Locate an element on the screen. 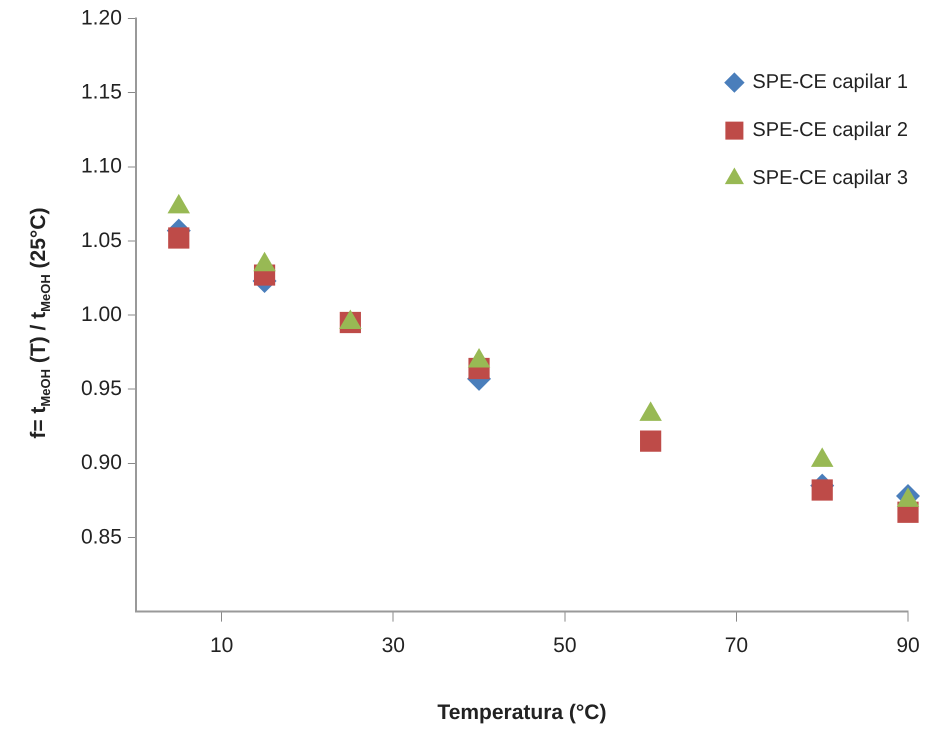  x-tick-label: 90 is located at coordinates (908, 645).